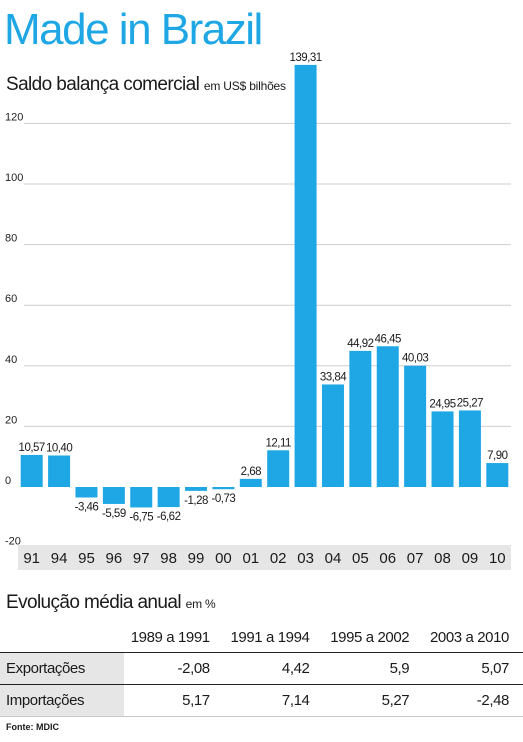 The width and height of the screenshot is (523, 742). I want to click on x-tick-label: 91, so click(31, 558).